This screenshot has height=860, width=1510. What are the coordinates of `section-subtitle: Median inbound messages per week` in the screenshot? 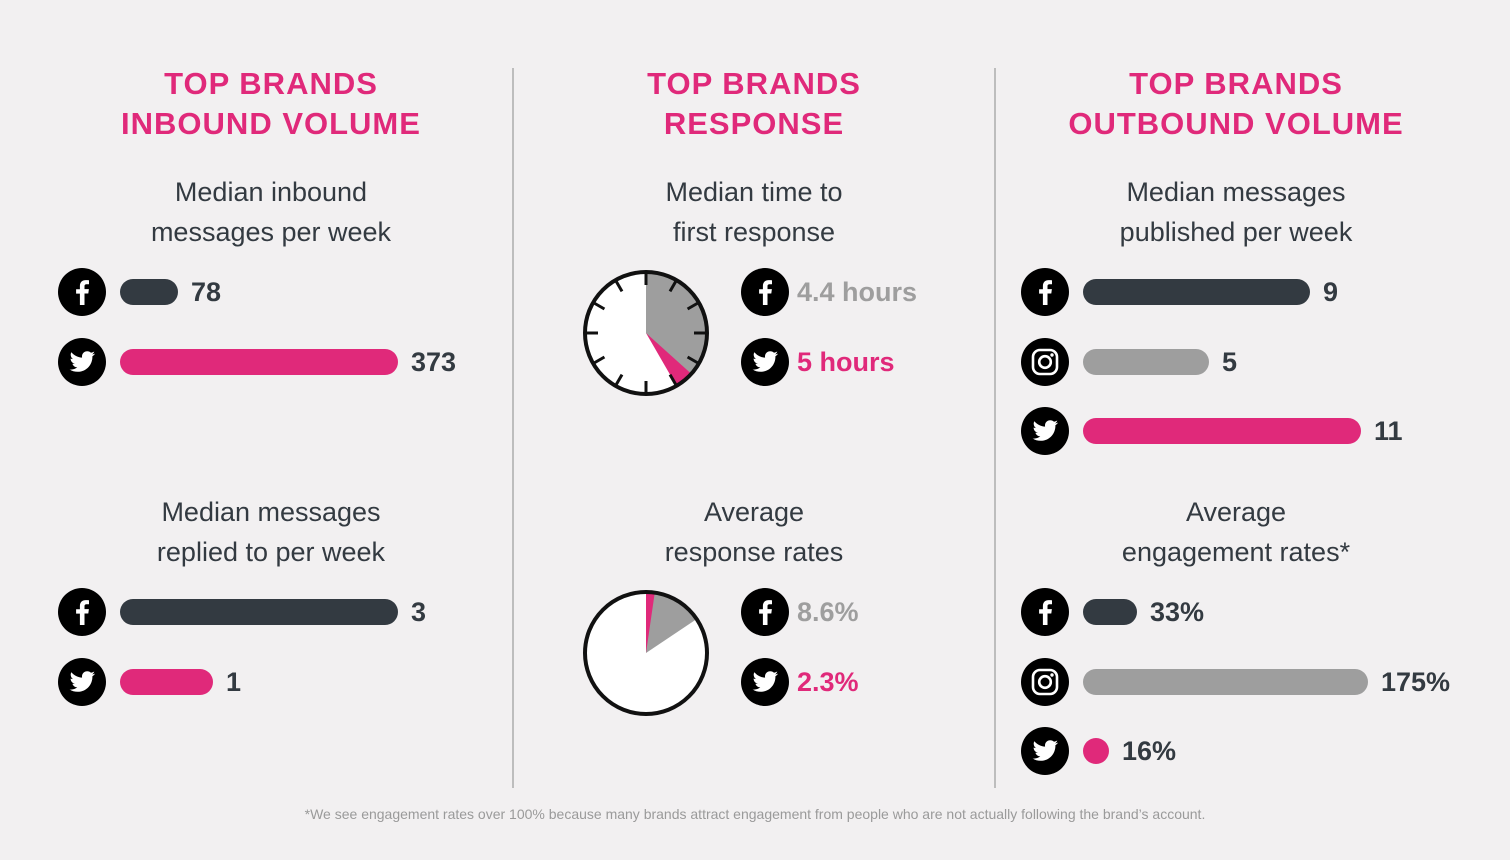 It's located at (271, 212).